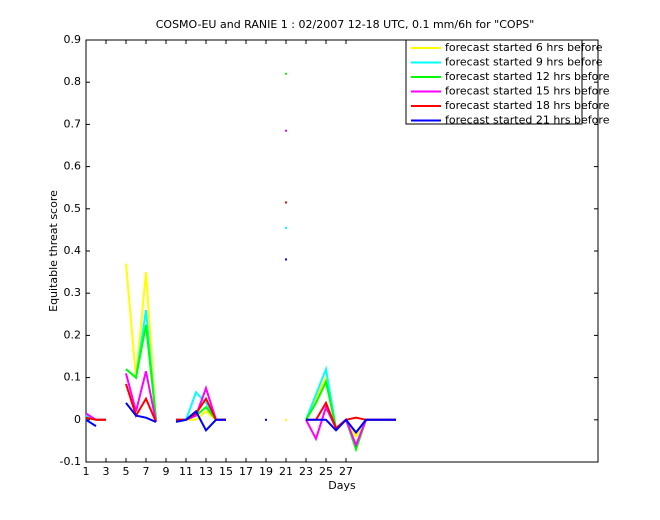 The width and height of the screenshot is (660, 520). Describe the element at coordinates (246, 471) in the screenshot. I see `x-tick-label: 17` at that location.